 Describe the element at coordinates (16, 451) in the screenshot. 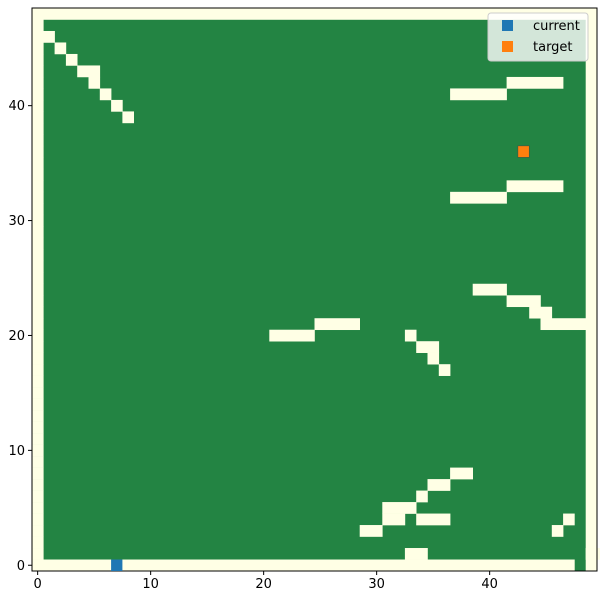

I see `y-tick-label: 10` at that location.